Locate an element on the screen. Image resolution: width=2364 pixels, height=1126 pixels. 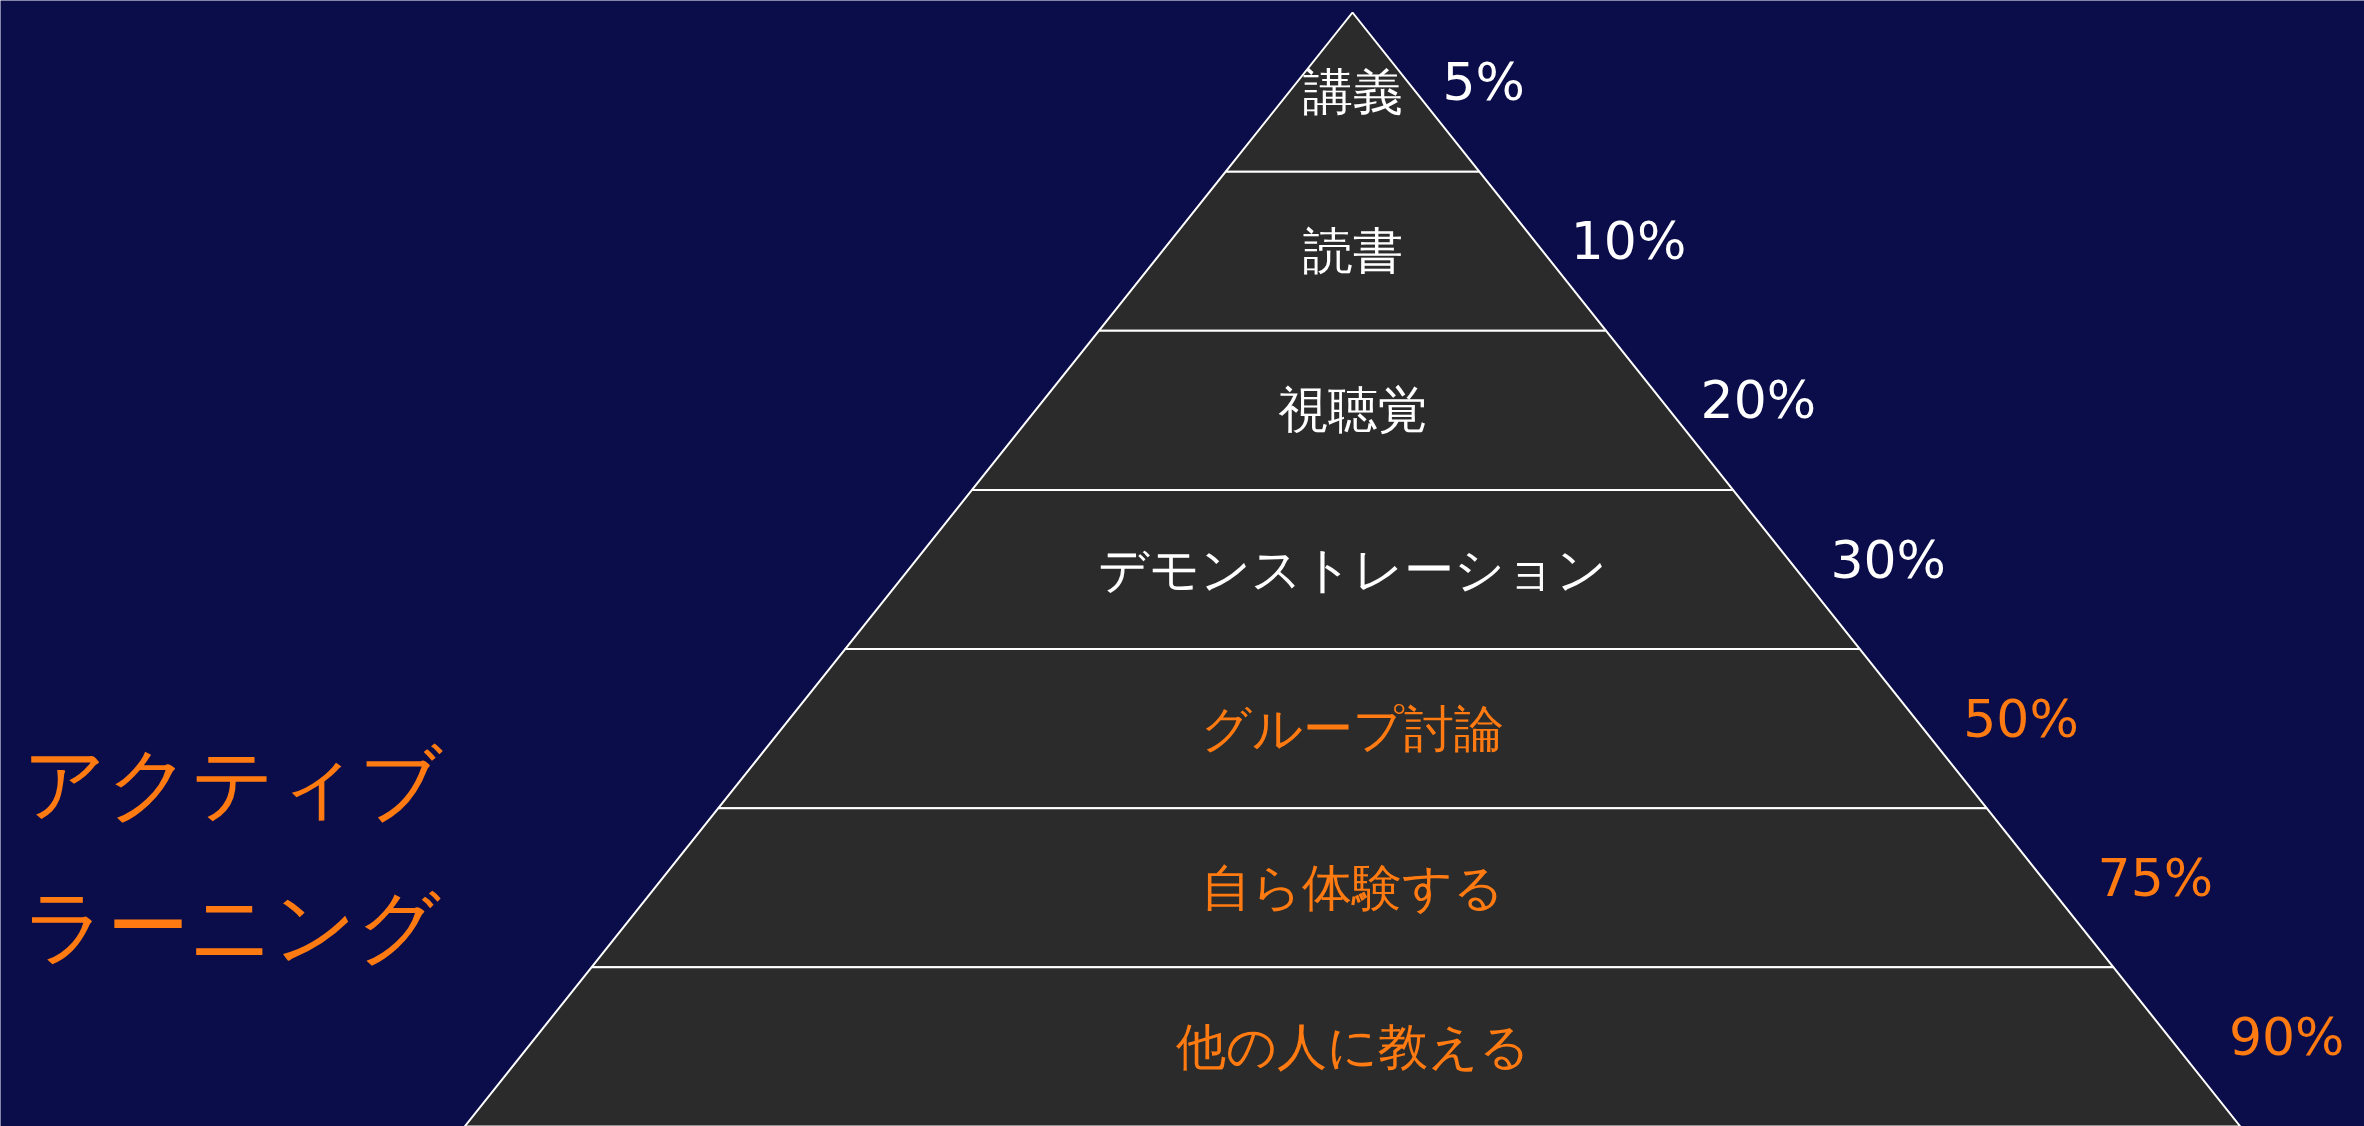
data-label: 90% is located at coordinates (2286, 1036).